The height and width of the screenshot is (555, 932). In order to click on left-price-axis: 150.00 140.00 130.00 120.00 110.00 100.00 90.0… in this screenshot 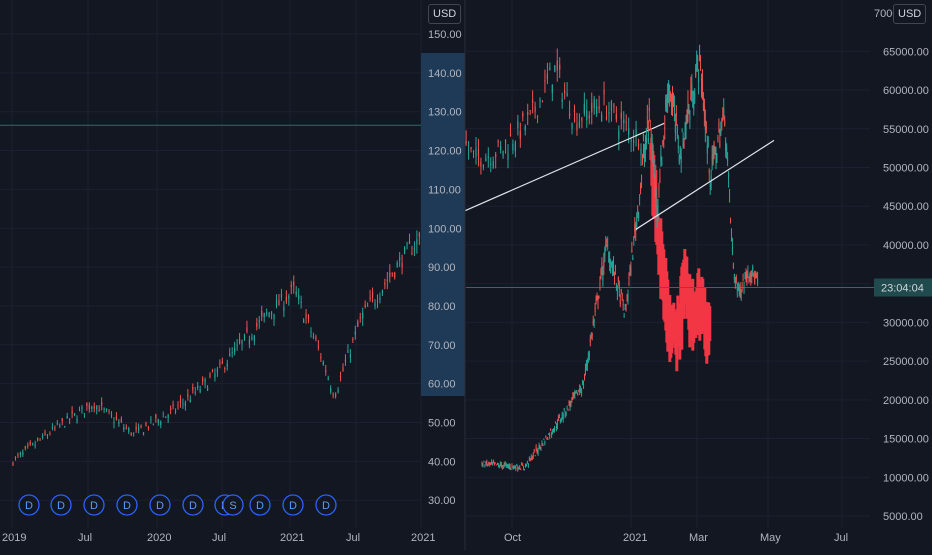, I will do `click(443, 268)`.